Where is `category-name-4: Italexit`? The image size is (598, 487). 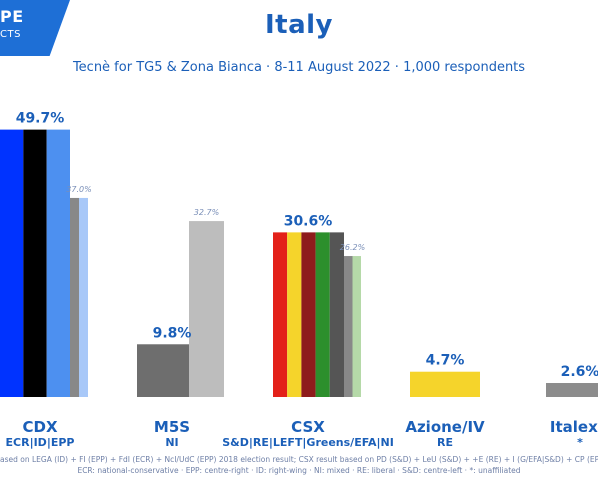
category-name-4: Italexit is located at coordinates (574, 427).